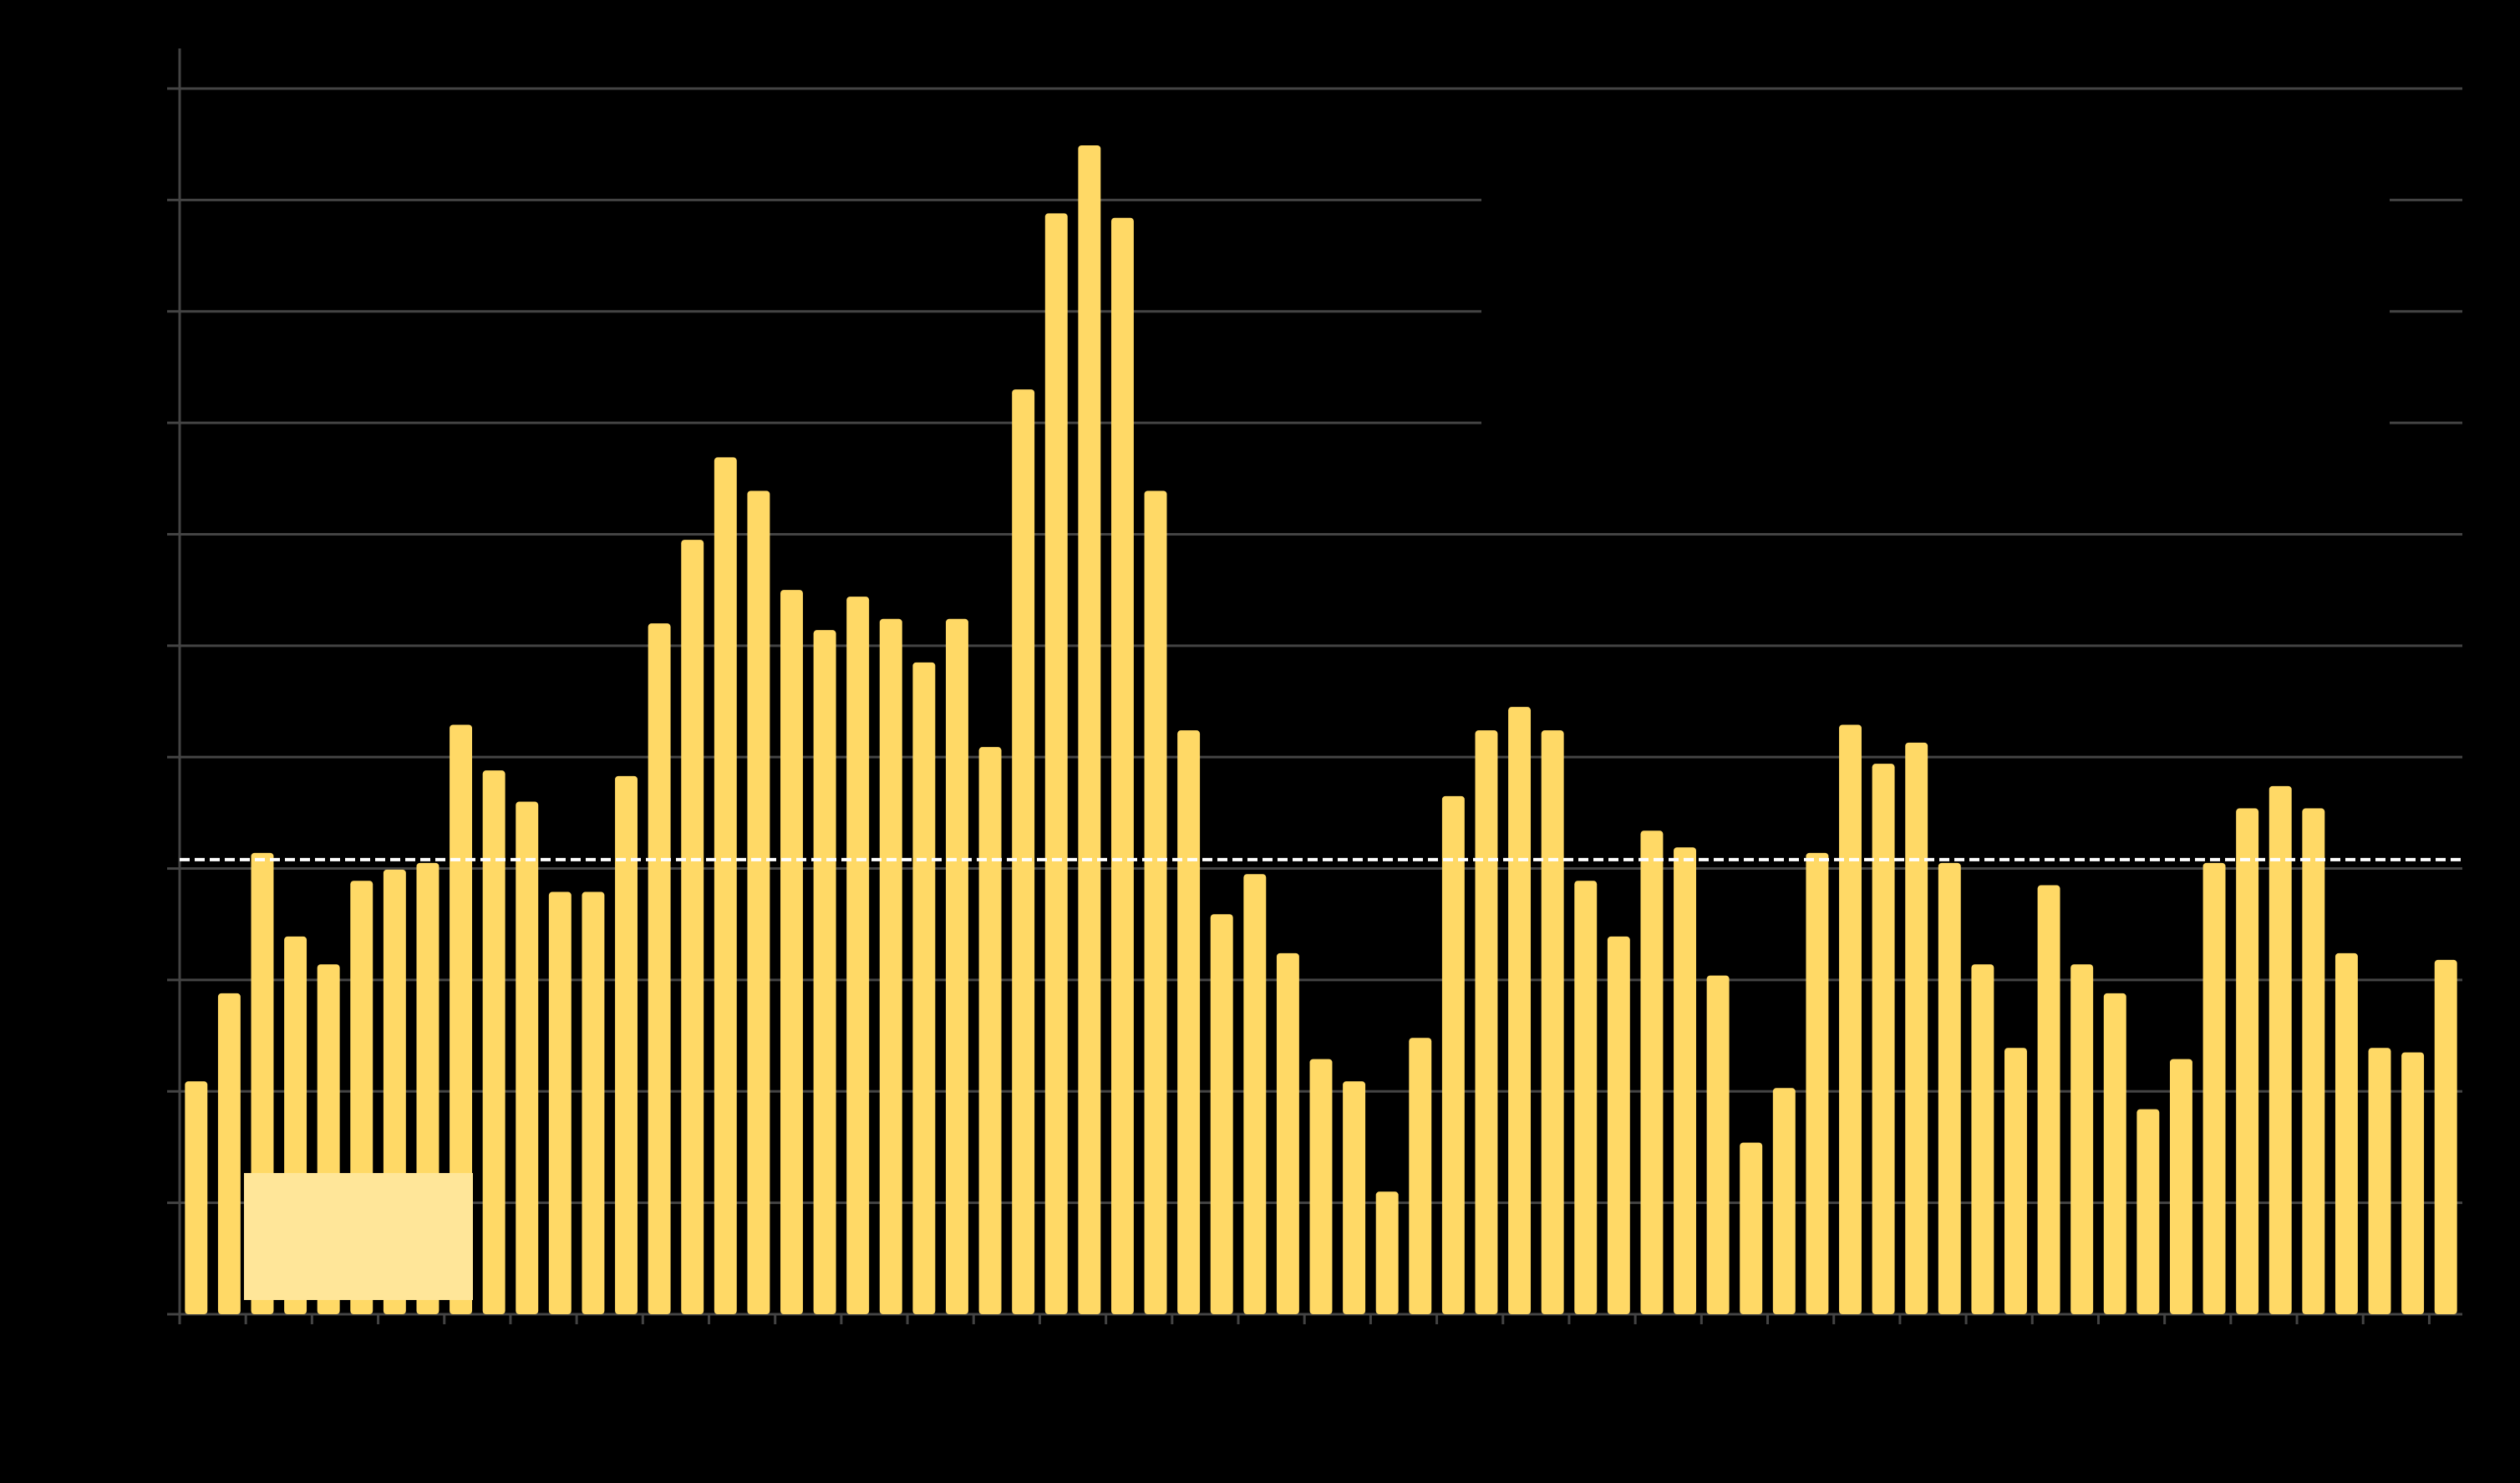 The width and height of the screenshot is (2520, 1483). Describe the element at coordinates (358, 1236) in the screenshot. I see `legend-box` at that location.